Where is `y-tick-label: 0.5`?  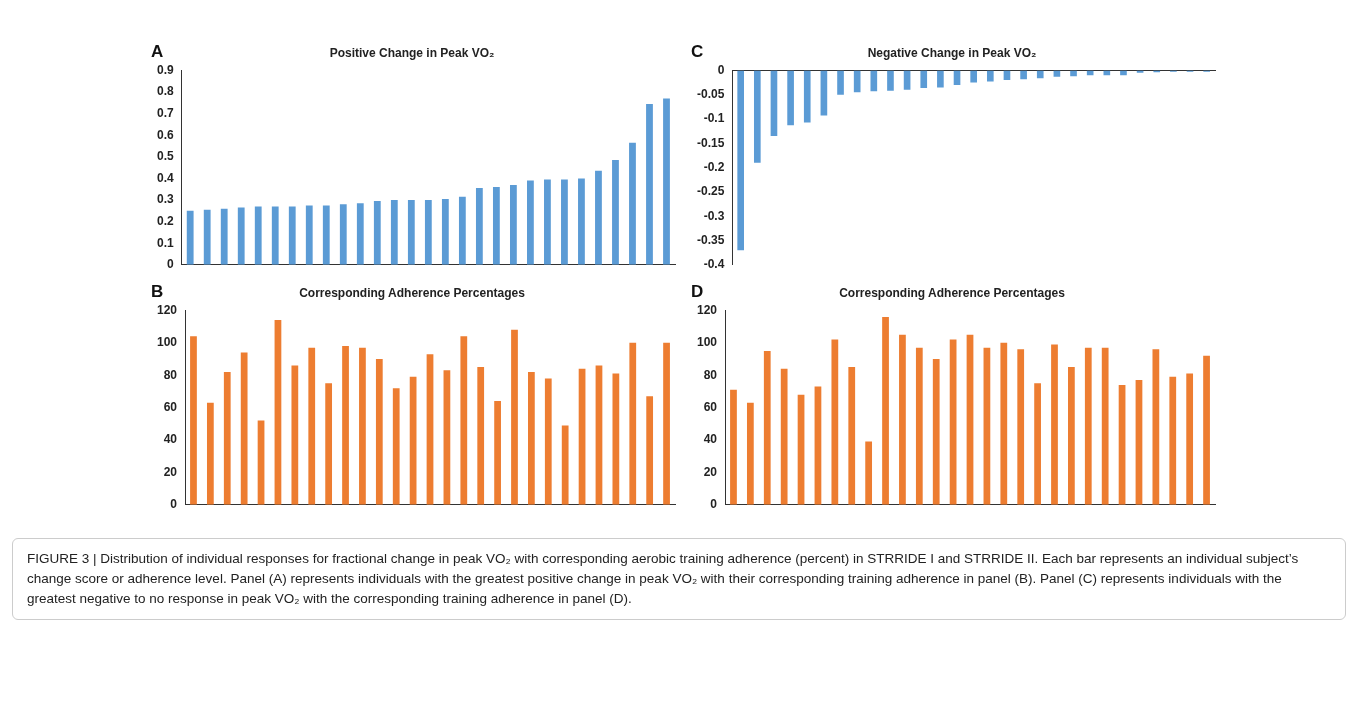
y-tick-label: 0.5 is located at coordinates (165, 156).